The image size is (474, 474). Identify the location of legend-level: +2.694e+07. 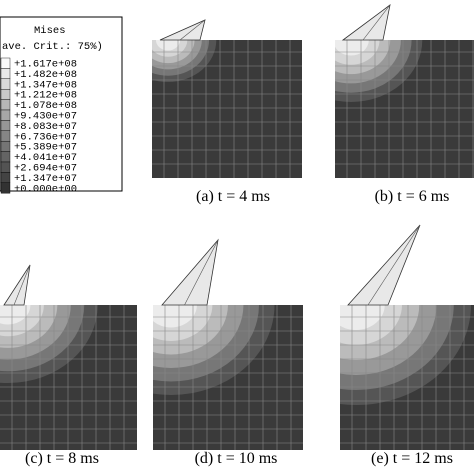
(45, 169).